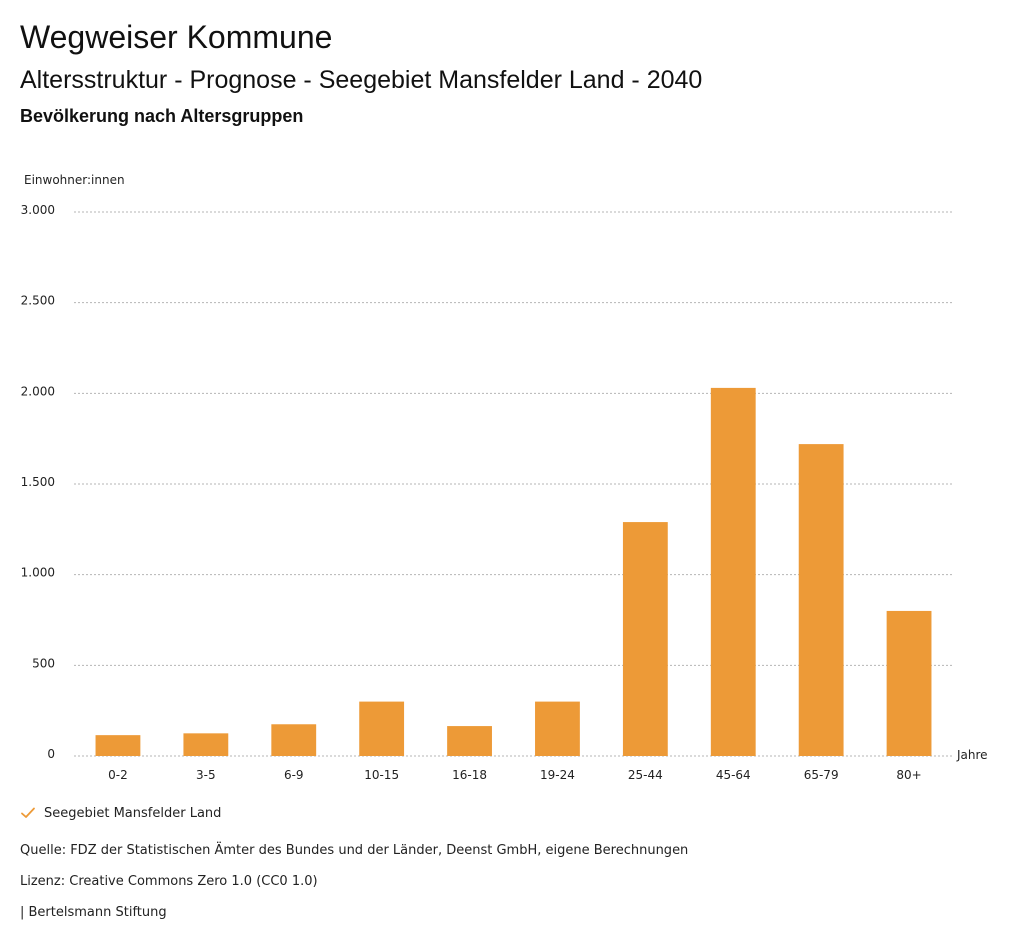 This screenshot has height=946, width=1024. I want to click on x-tick-label: 45-64, so click(733, 775).